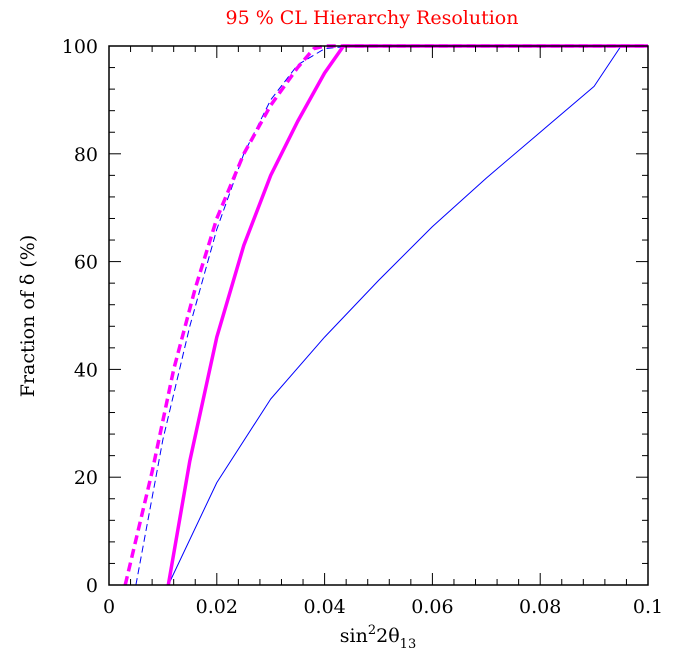 This screenshot has width=683, height=654. What do you see at coordinates (109, 607) in the screenshot?
I see `x-tick-label: 0` at bounding box center [109, 607].